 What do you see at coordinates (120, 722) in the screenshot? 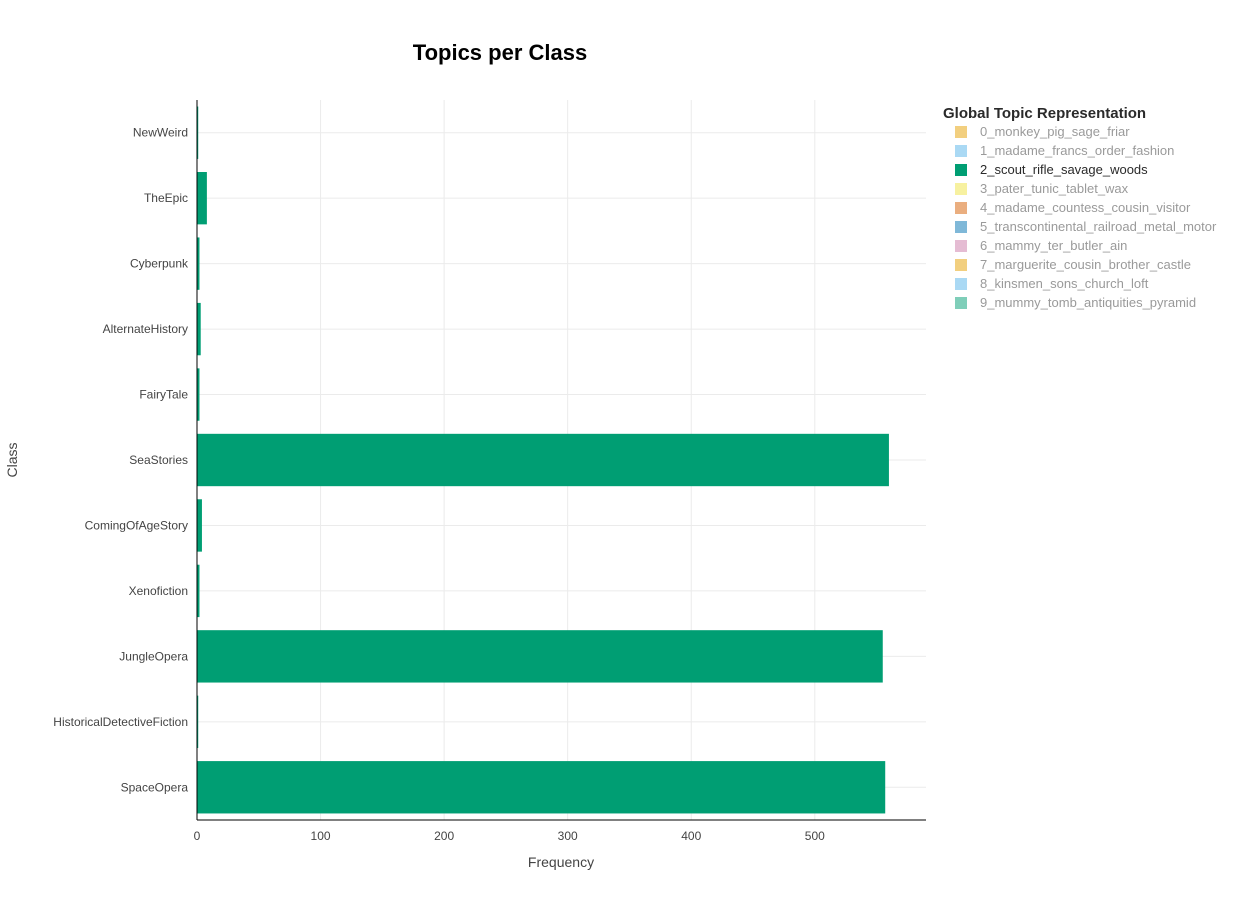
I see `y-tick-label: HistoricalDetectiveFiction` at bounding box center [120, 722].